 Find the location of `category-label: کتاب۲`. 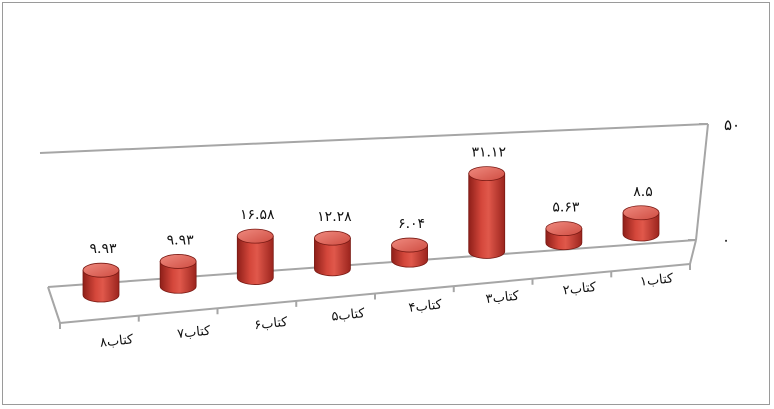

category-label: کتاب۲ is located at coordinates (579, 289).